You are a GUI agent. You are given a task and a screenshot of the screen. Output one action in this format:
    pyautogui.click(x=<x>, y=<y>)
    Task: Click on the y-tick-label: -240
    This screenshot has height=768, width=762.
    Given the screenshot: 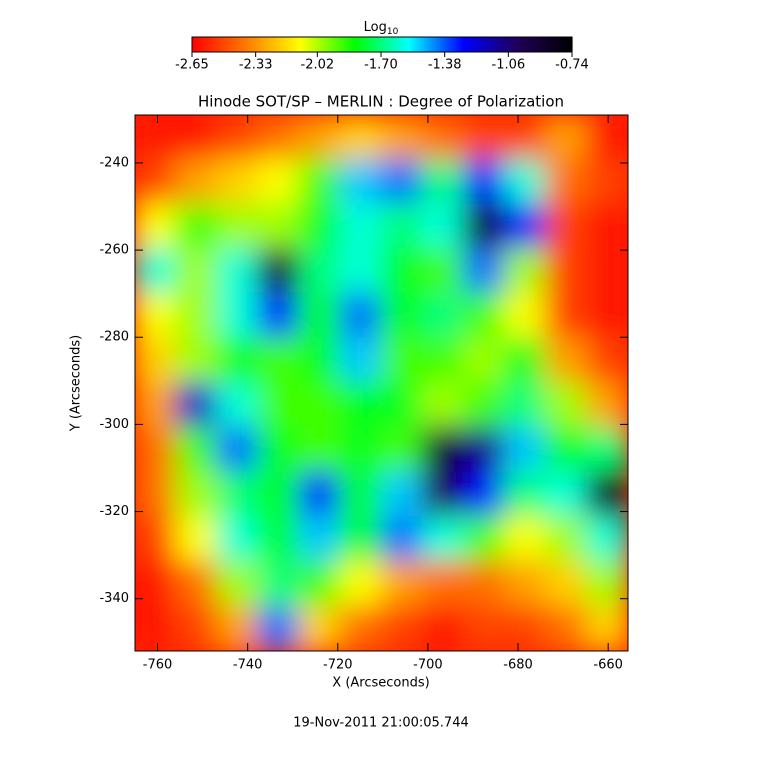 What is the action you would take?
    pyautogui.click(x=114, y=162)
    